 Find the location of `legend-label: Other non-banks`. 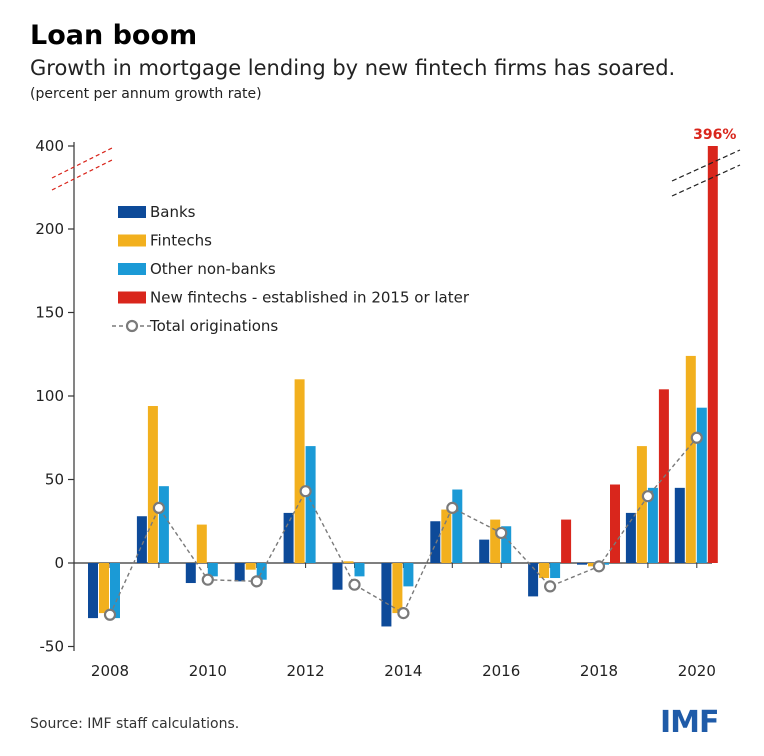

legend-label: Other non-banks is located at coordinates (213, 269).